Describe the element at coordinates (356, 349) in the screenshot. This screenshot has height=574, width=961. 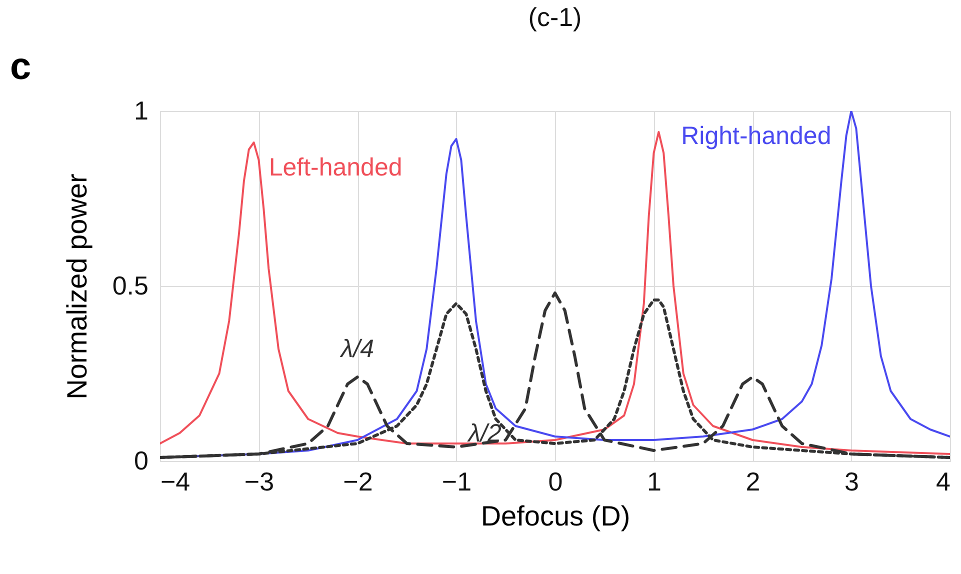
I see `series-label: λ/4` at that location.